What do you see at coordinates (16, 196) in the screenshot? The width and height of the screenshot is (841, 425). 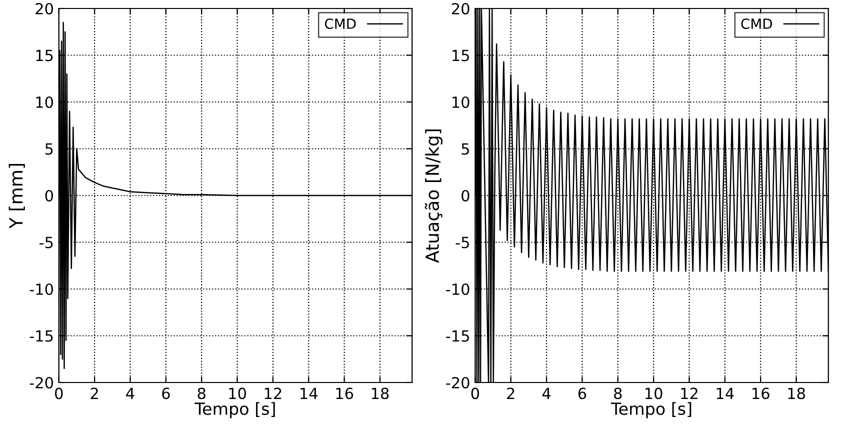 I see `y-axis-title: Y [mm]` at bounding box center [16, 196].